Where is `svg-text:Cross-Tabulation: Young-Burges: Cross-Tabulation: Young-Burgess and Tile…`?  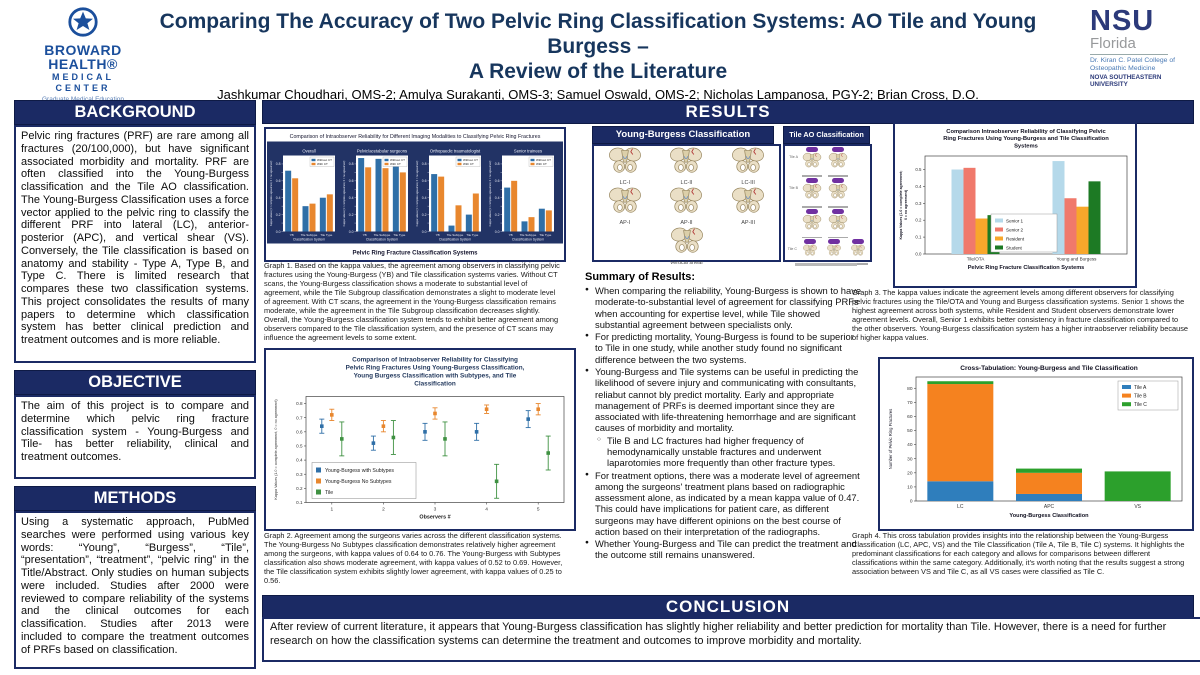 svg-text:Cross-Tabulation: Young-Burges: Cross-Tabulation: Young-Burgess and Tile… is located at coordinates (1049, 368).